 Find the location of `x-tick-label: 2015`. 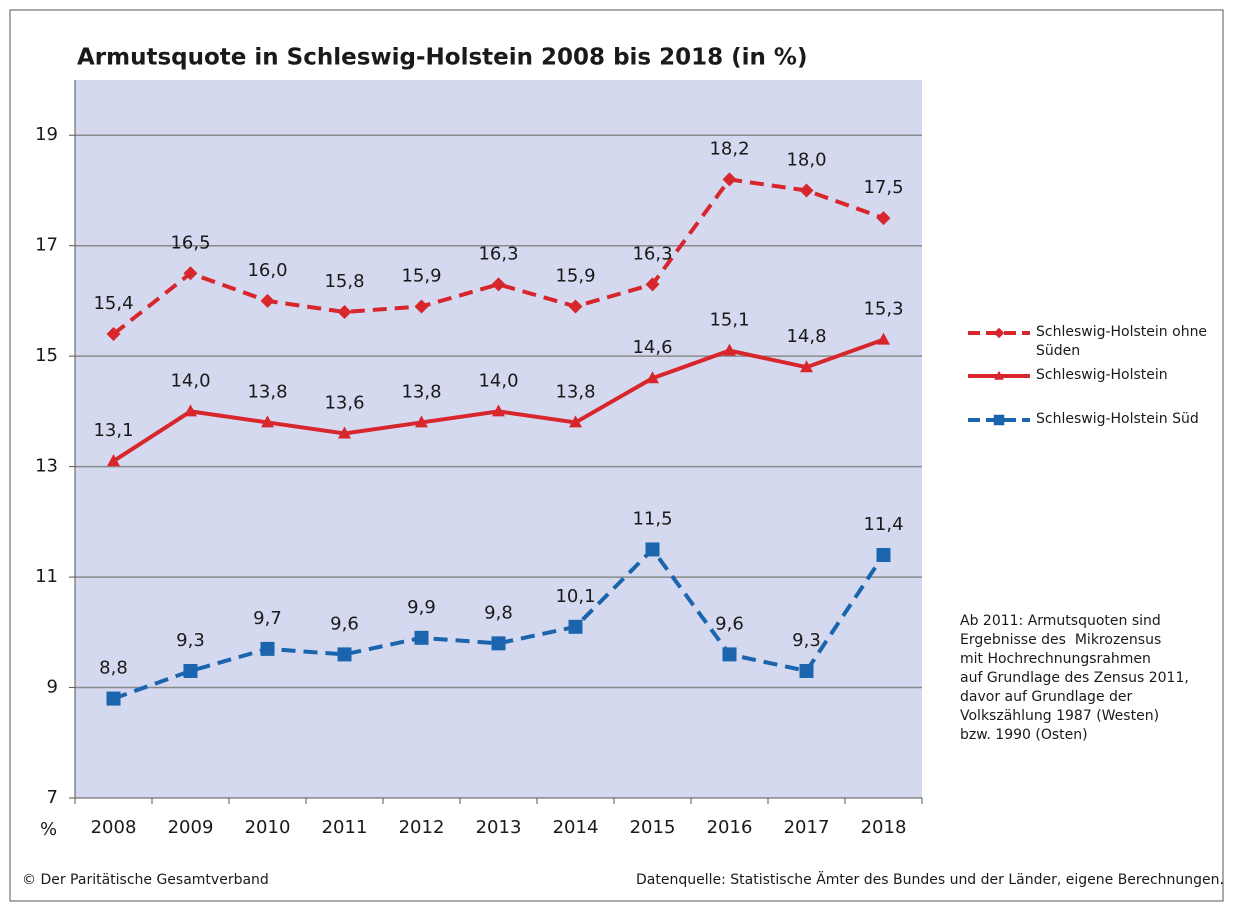

x-tick-label: 2015 is located at coordinates (653, 827).